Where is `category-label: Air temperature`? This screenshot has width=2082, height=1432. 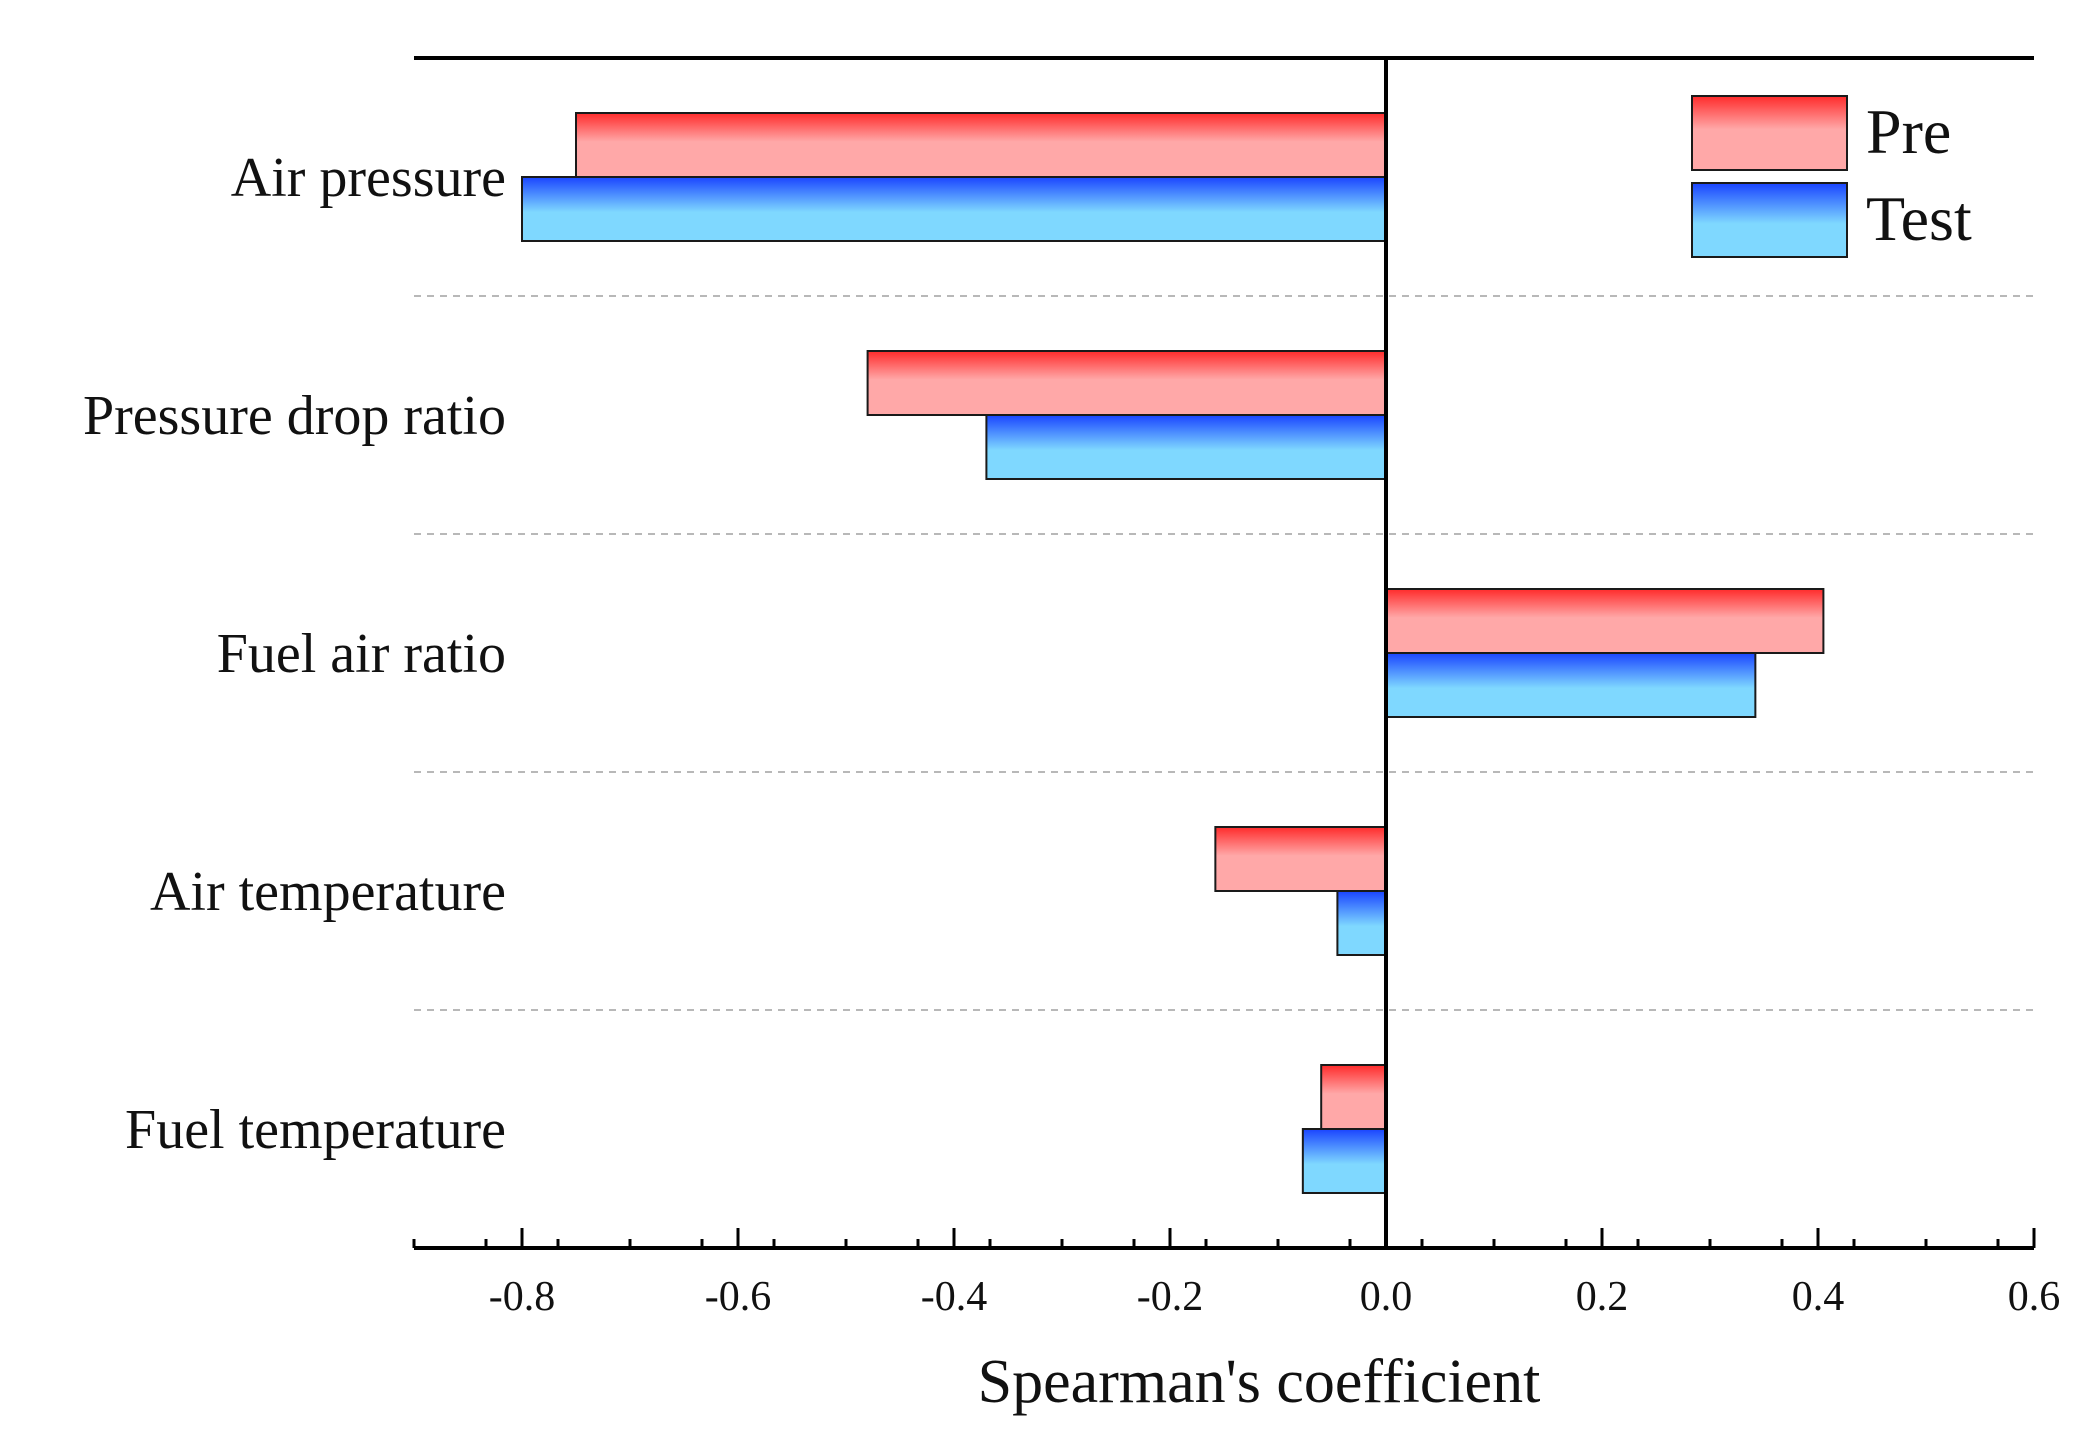 category-label: Air temperature is located at coordinates (328, 892).